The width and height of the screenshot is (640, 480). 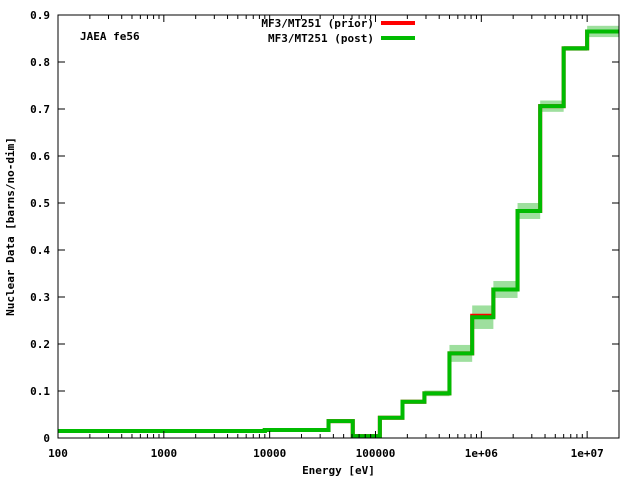 What do you see at coordinates (321, 38) in the screenshot?
I see `legend-label: MF3/MT251 (post)` at bounding box center [321, 38].